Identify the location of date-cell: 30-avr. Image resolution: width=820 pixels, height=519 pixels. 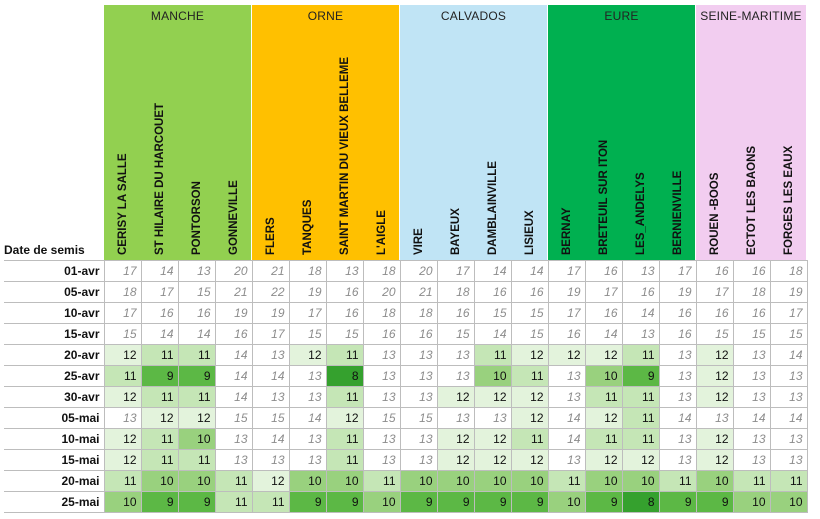
(54, 397).